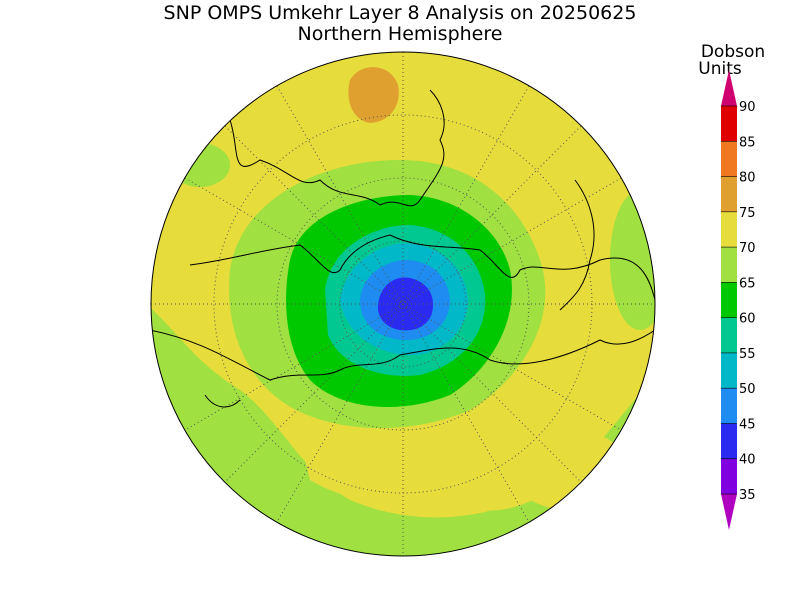 The width and height of the screenshot is (800, 604). Describe the element at coordinates (747, 213) in the screenshot. I see `colorbar-tick-label: 75` at that location.